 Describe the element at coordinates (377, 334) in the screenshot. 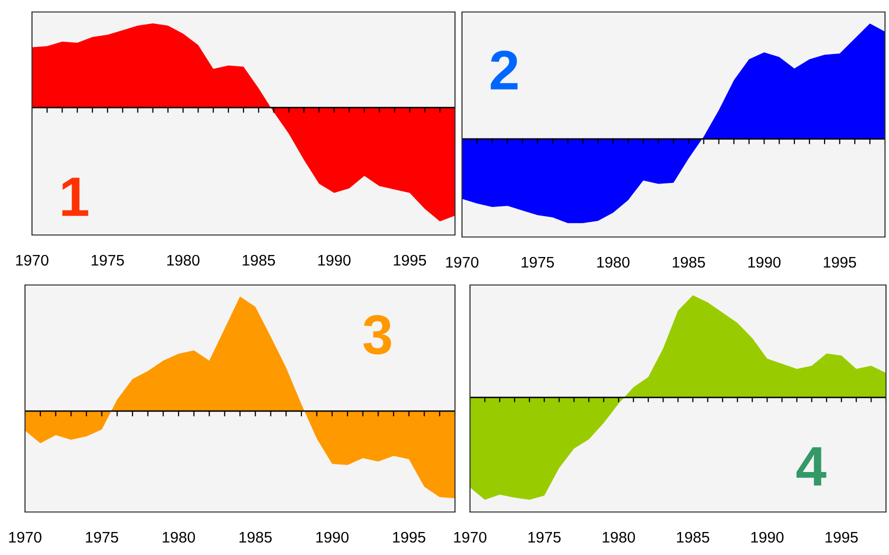

I see `annotation: 3` at that location.